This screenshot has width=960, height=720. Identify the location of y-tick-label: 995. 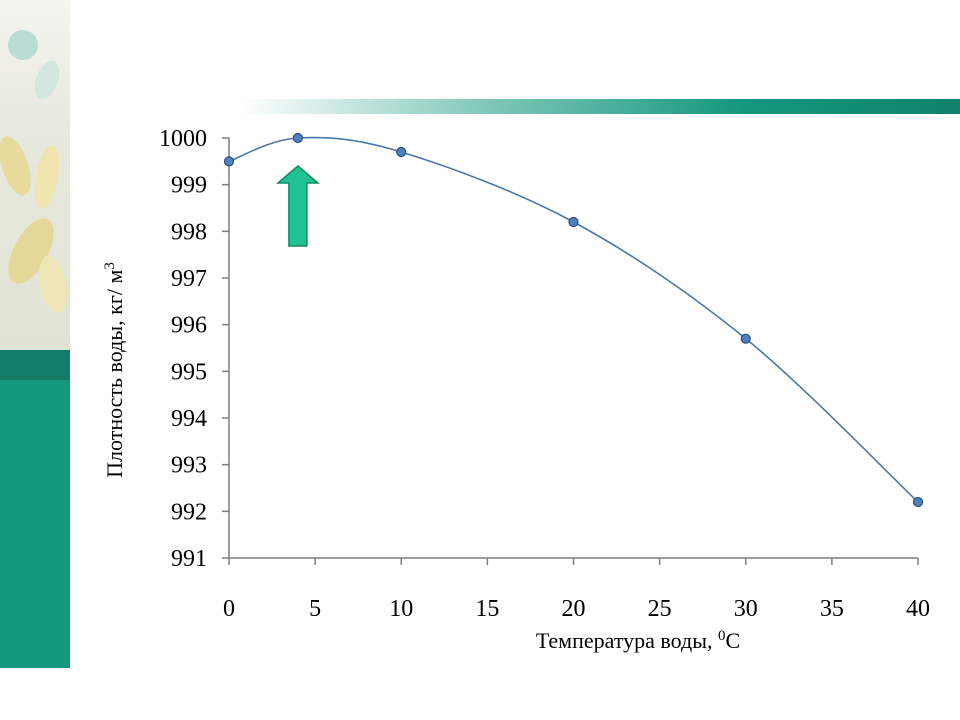
(189, 372).